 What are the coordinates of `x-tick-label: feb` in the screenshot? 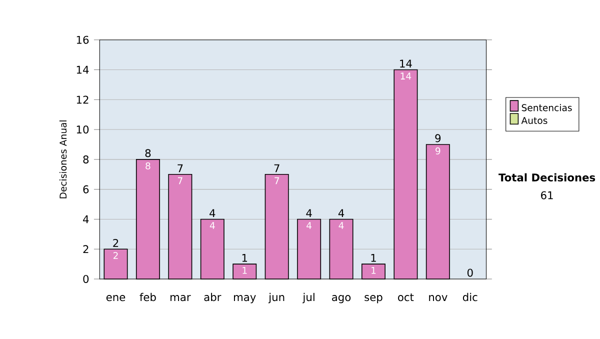 It's located at (148, 297).